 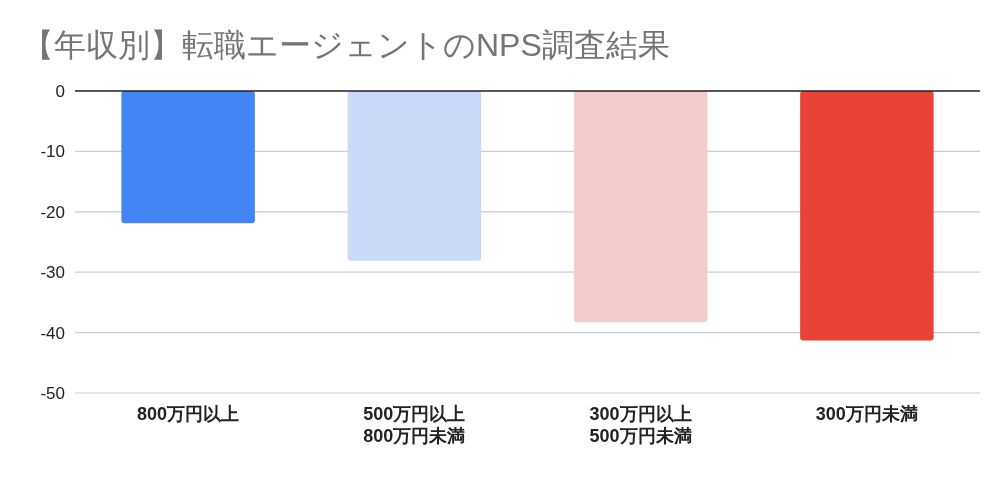 What do you see at coordinates (866, 414) in the screenshot?
I see `x-tick-label: 300万円未満` at bounding box center [866, 414].